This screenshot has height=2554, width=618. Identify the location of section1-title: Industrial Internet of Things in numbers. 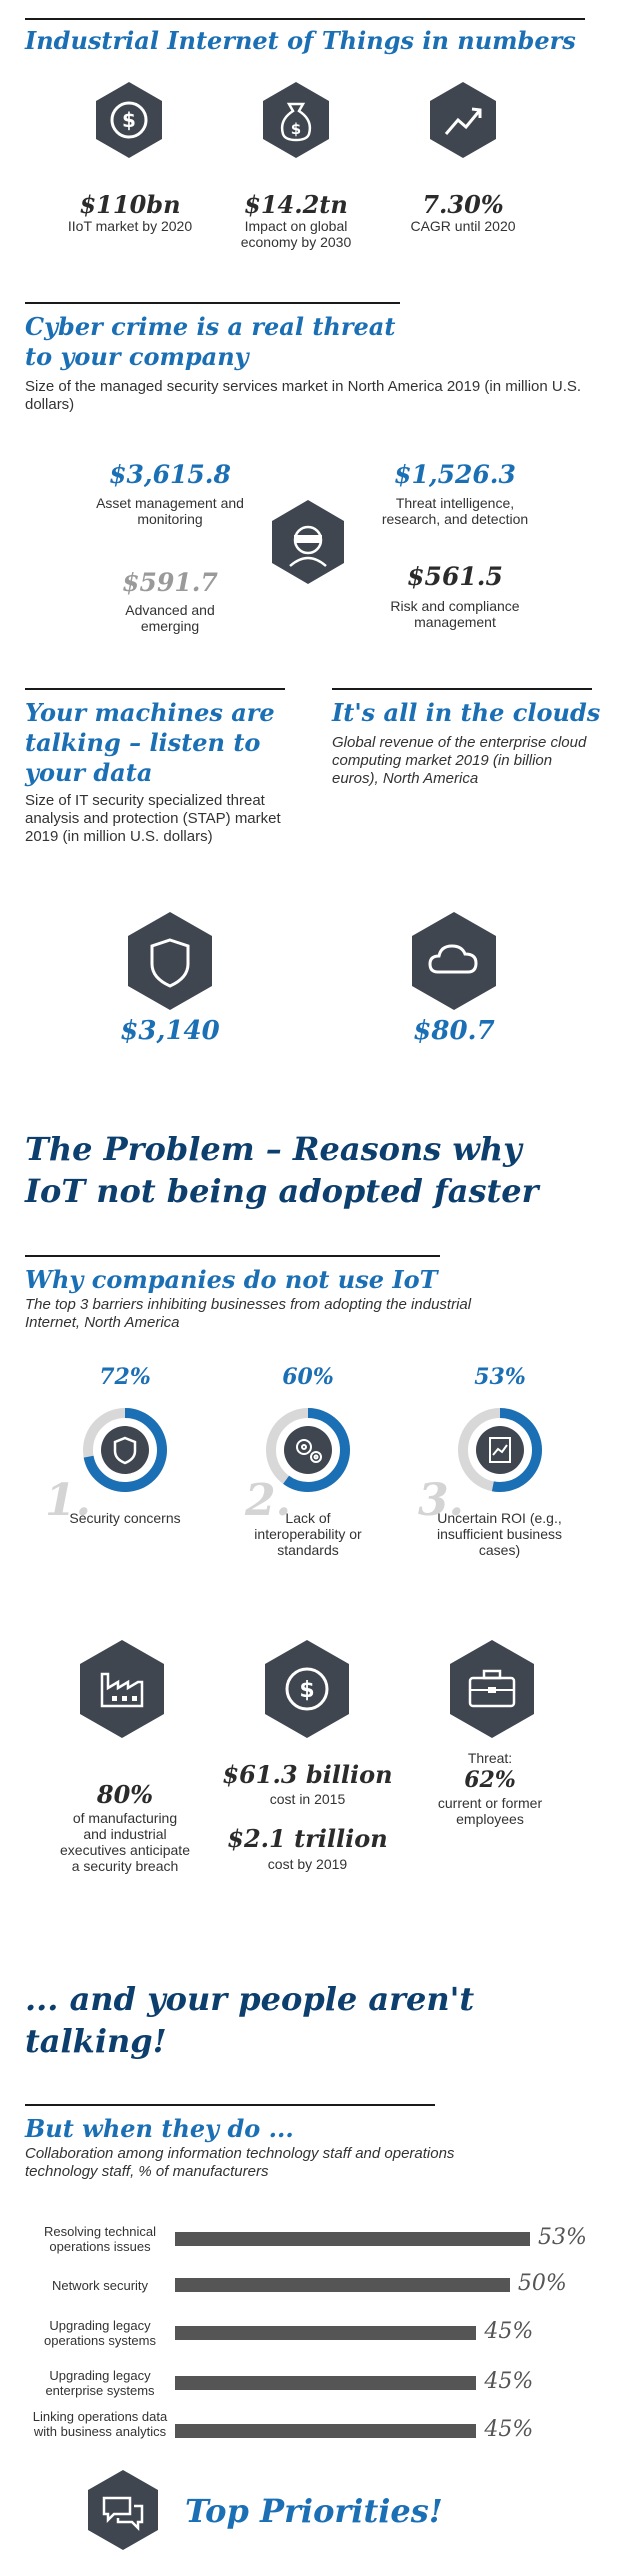
(300, 40).